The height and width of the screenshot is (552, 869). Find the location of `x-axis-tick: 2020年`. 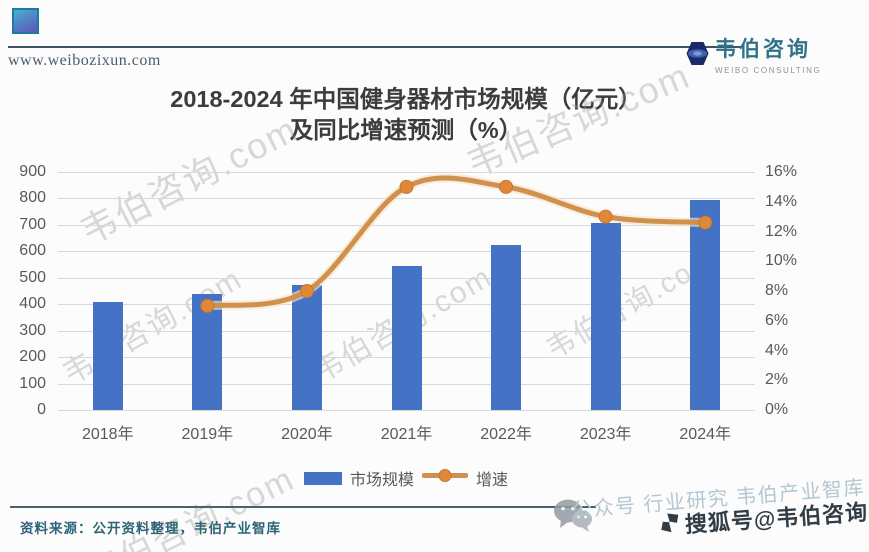

x-axis-tick: 2020年 is located at coordinates (307, 434).